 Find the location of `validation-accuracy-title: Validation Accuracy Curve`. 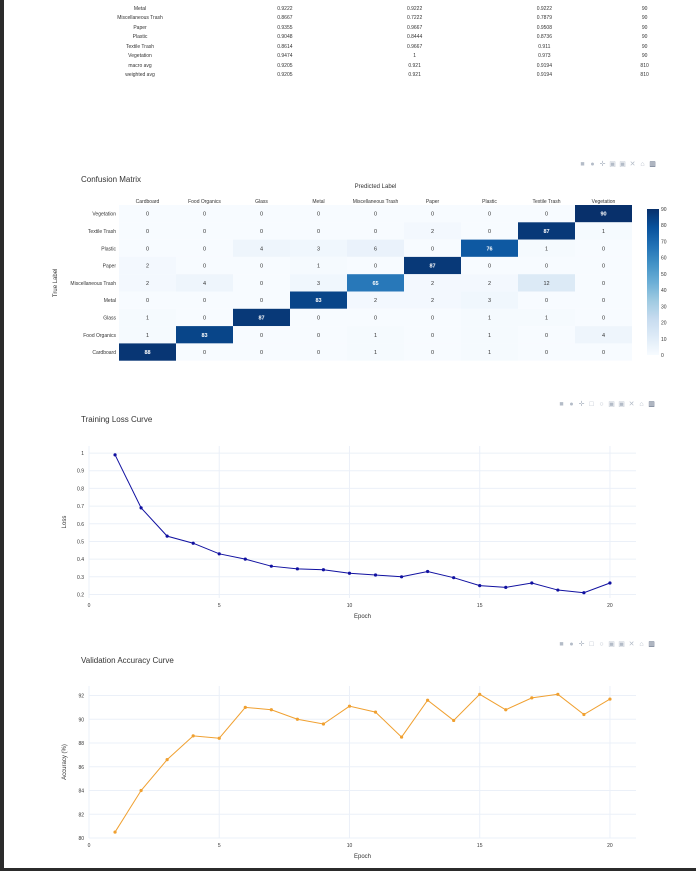

validation-accuracy-title: Validation Accuracy Curve is located at coordinates (127, 660).